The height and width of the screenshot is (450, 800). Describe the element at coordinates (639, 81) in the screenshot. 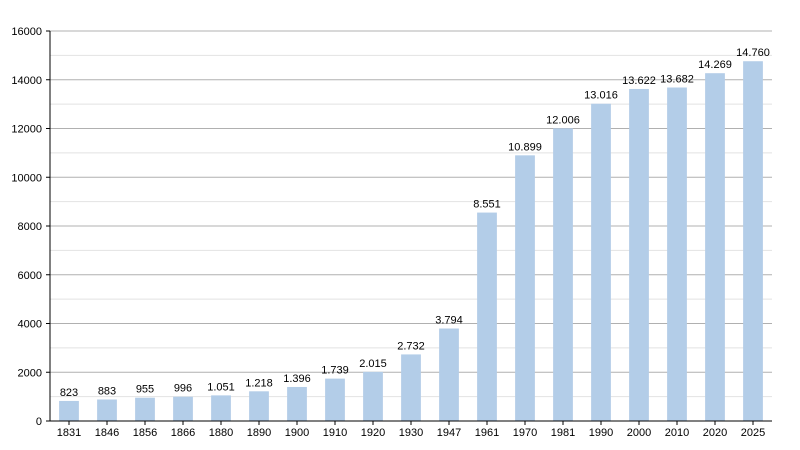

I see `data-label: 13.622` at that location.